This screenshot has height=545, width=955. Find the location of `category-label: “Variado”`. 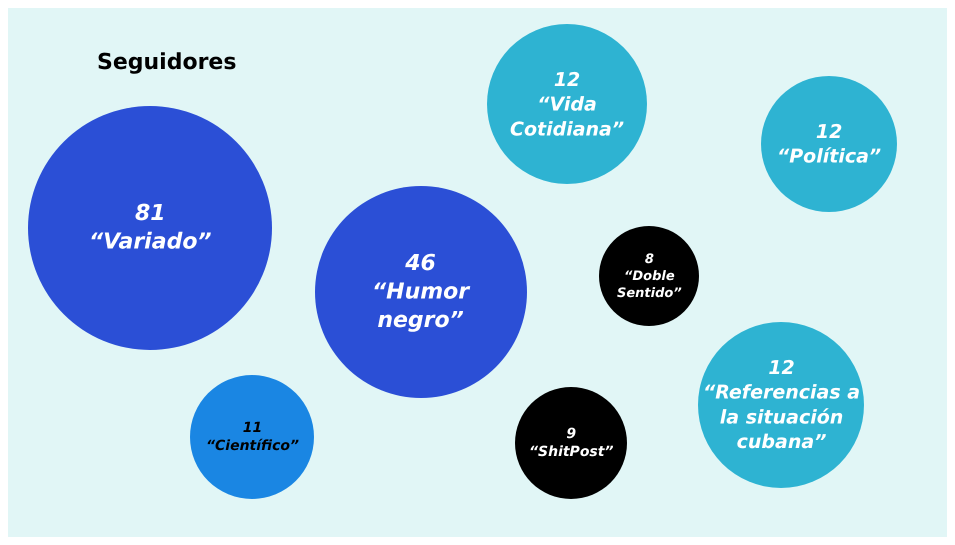

category-label: “Variado” is located at coordinates (150, 242).